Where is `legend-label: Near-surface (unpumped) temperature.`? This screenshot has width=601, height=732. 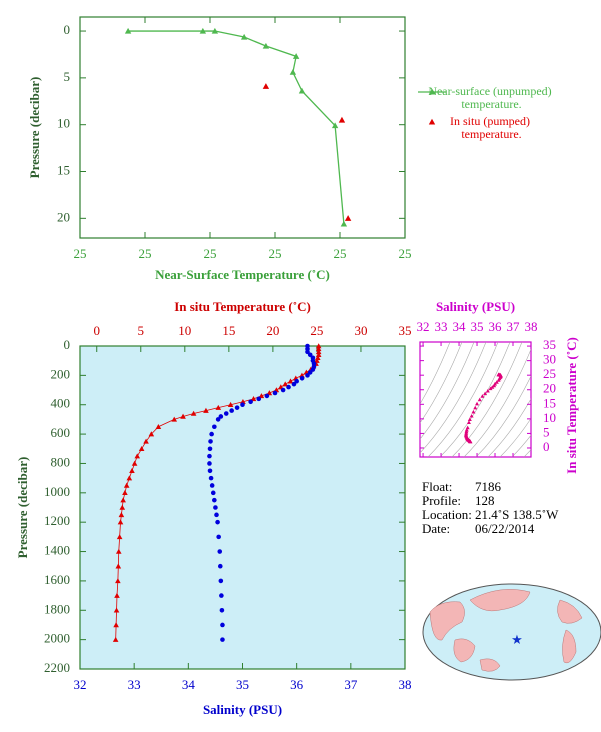 legend-label: Near-surface (unpumped) temperature. is located at coordinates (489, 97).